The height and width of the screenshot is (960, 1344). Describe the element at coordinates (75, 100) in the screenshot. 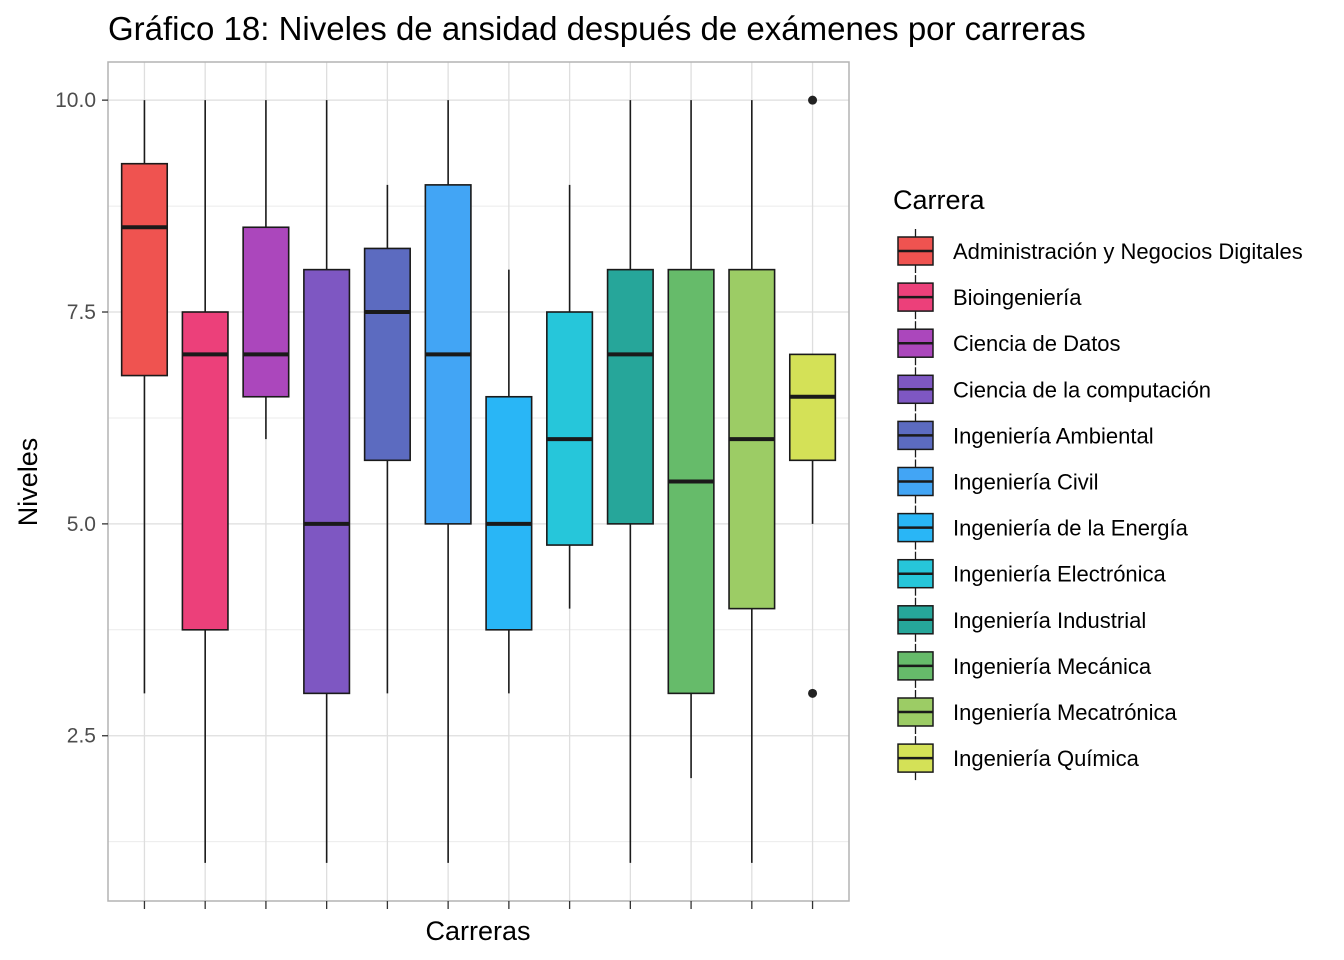

I see `y-tick-label: 10.0` at that location.